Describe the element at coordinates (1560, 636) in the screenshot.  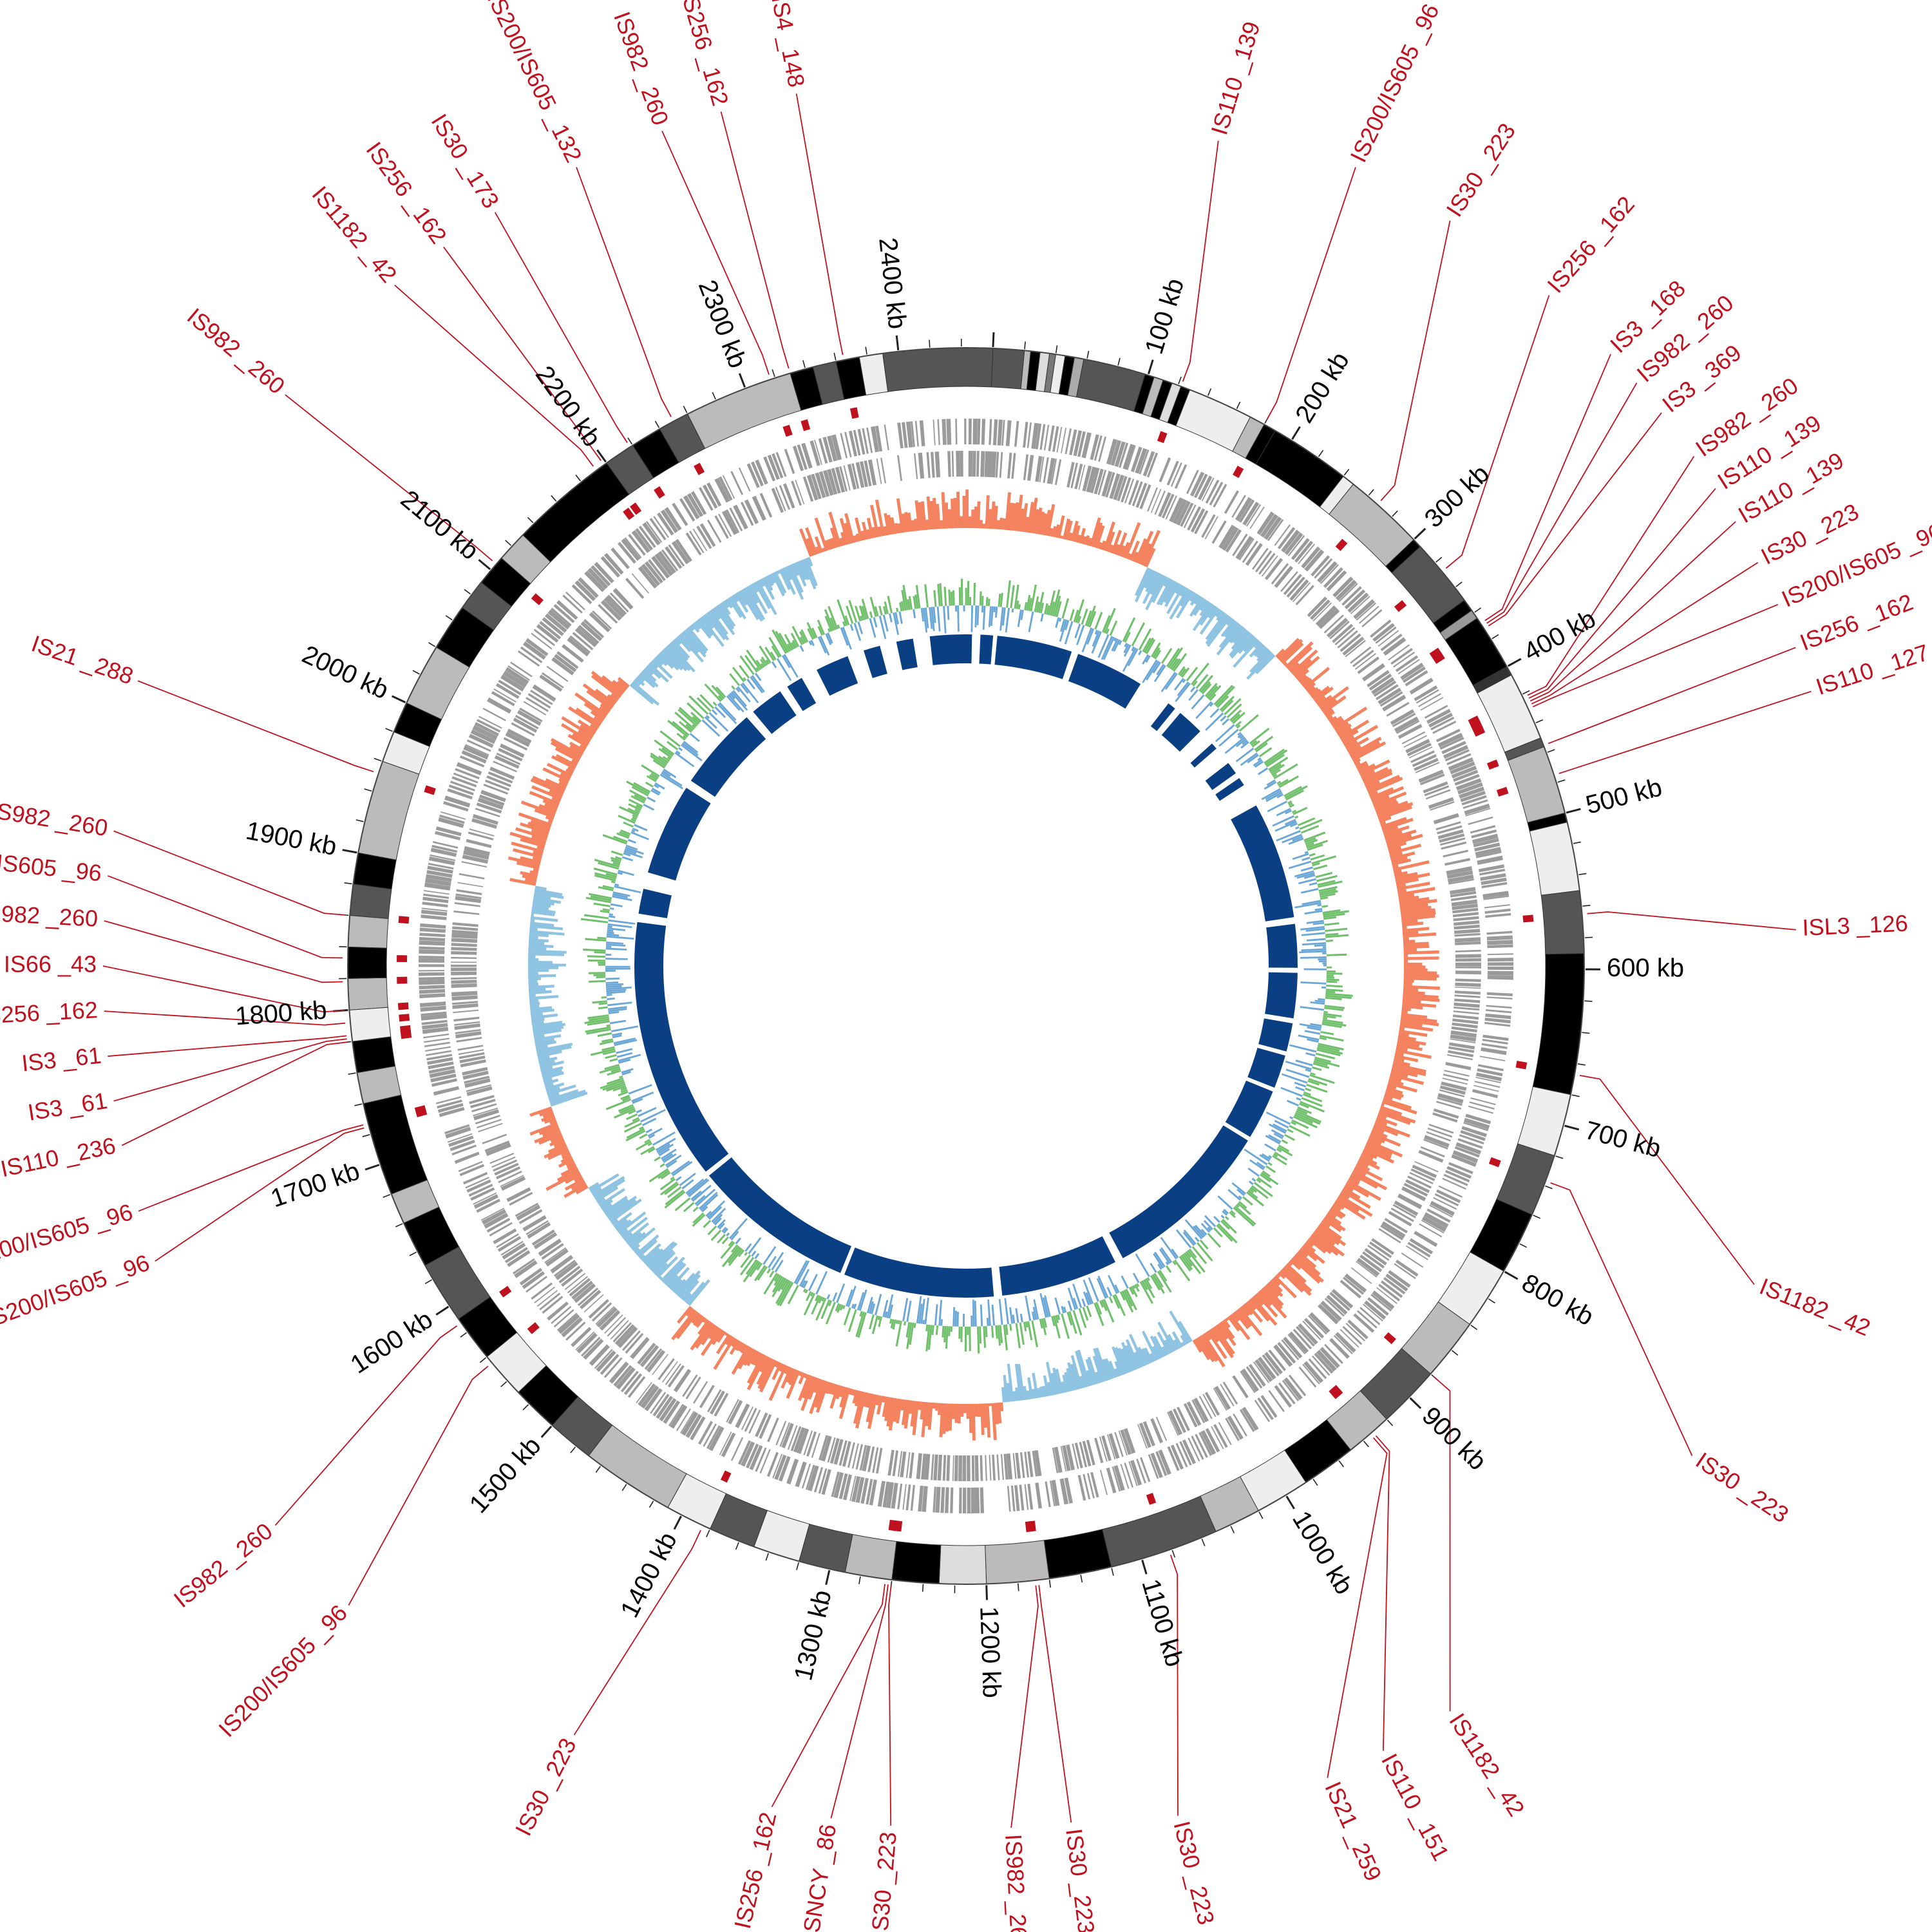
I see `tick-label: 400 kb` at that location.